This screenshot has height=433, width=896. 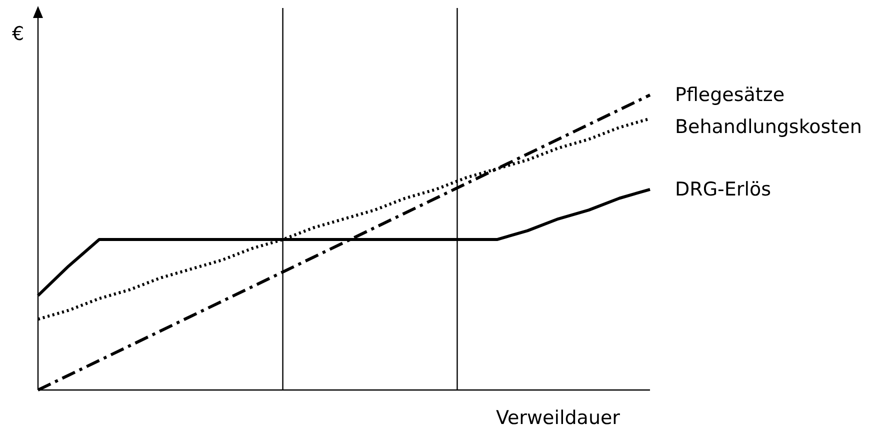 I want to click on series-label: Pflegesätze, so click(x=730, y=95).